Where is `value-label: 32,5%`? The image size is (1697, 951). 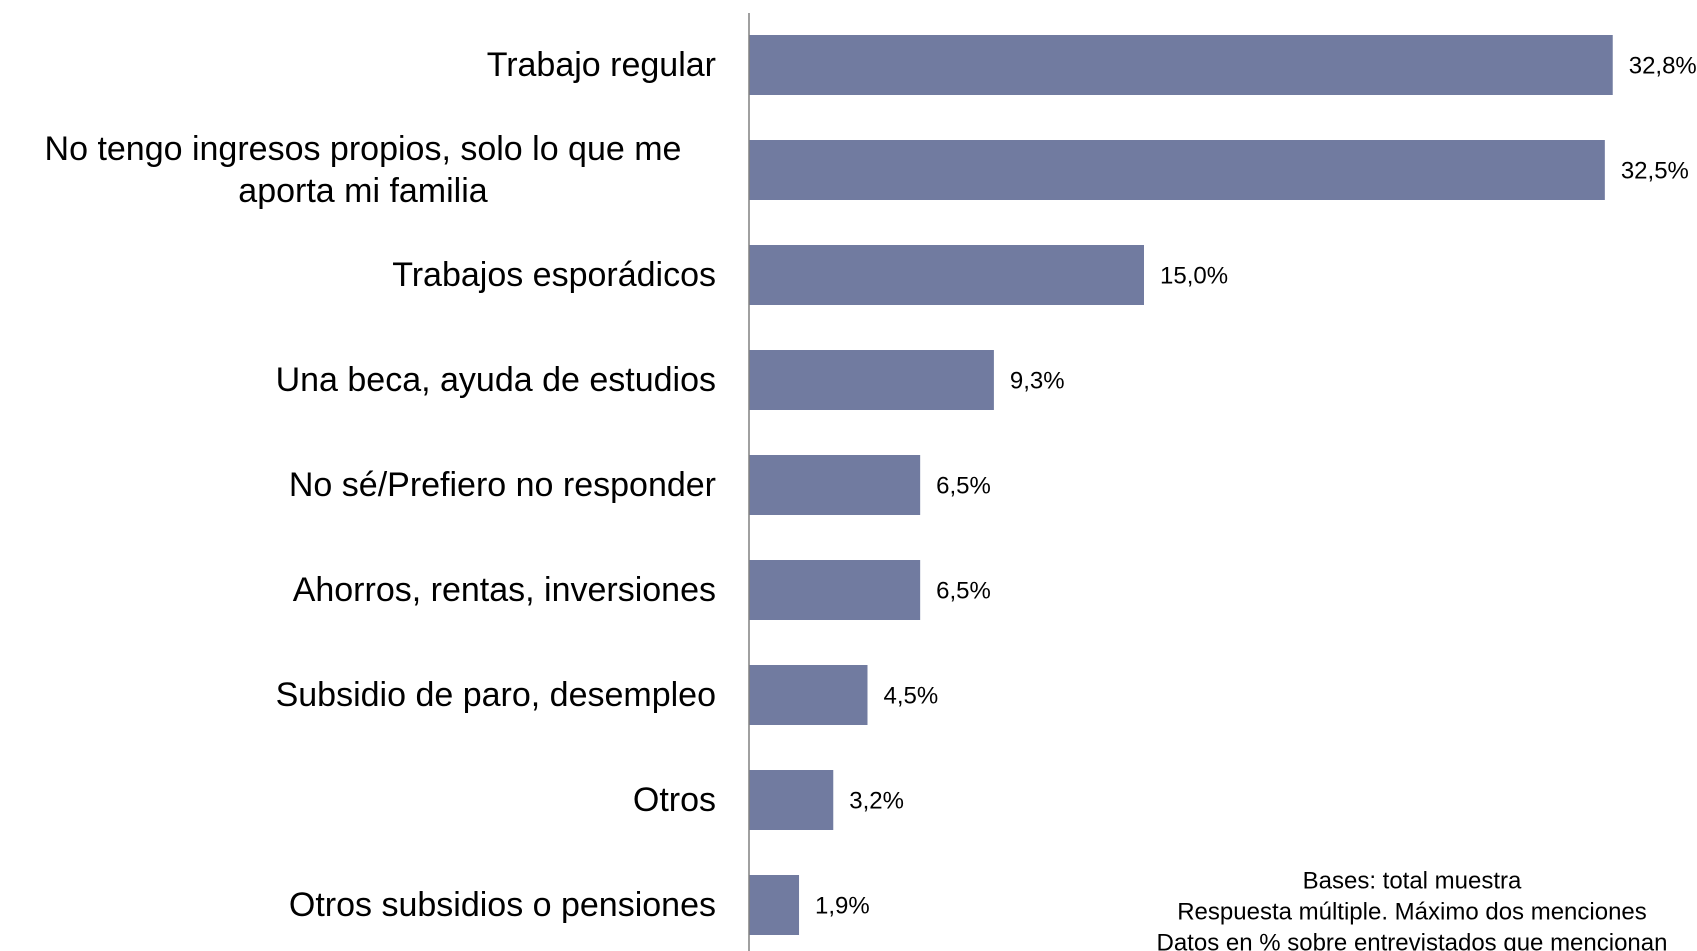 value-label: 32,5% is located at coordinates (1655, 170).